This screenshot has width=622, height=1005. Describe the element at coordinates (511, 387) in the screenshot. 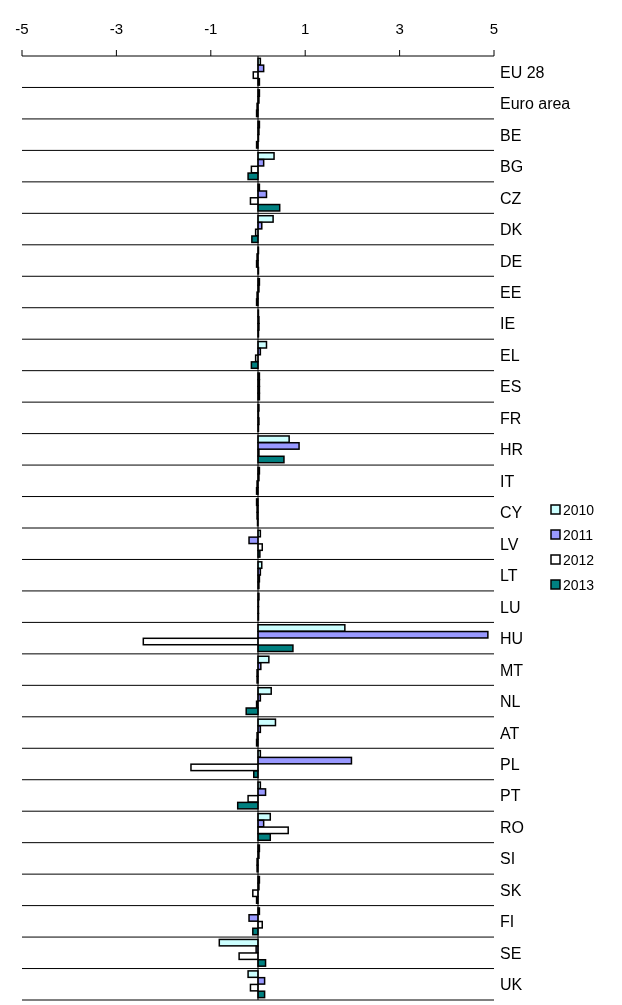

I see `y-tick-label: ES` at that location.